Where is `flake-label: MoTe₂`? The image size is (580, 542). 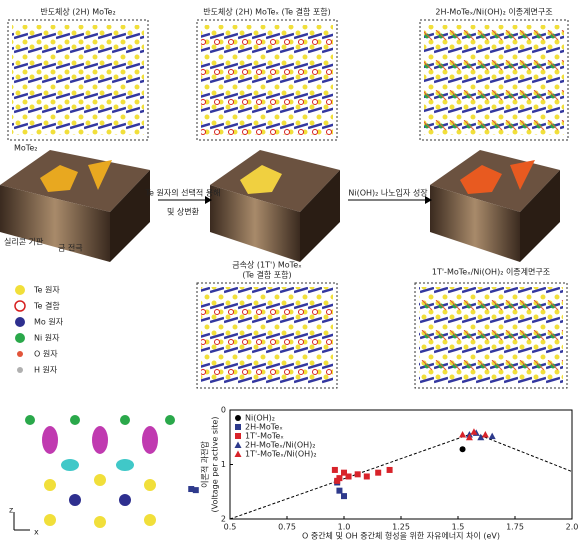 flake-label: MoTe₂ is located at coordinates (25, 148).